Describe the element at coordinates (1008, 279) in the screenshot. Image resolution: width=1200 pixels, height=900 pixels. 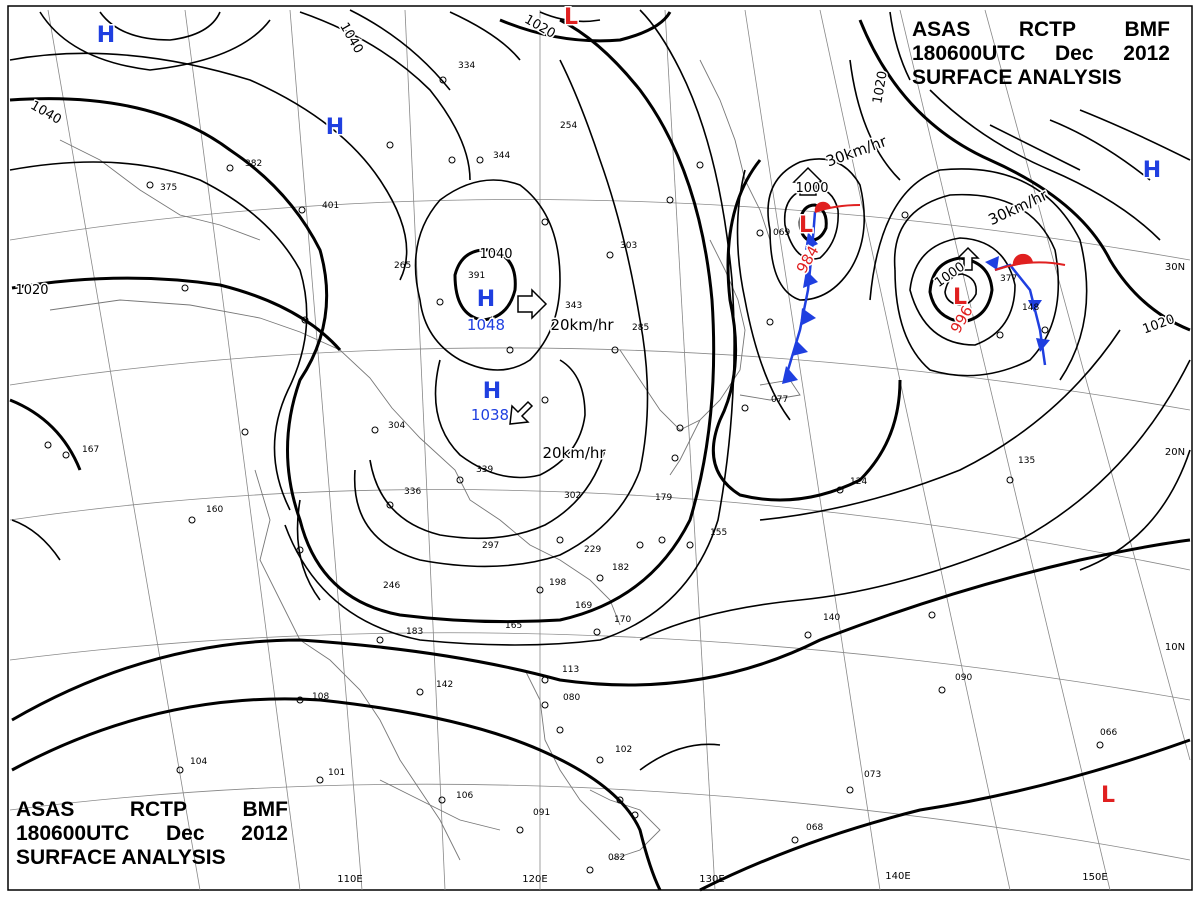
I see `station-pressure-value: 377` at that location.